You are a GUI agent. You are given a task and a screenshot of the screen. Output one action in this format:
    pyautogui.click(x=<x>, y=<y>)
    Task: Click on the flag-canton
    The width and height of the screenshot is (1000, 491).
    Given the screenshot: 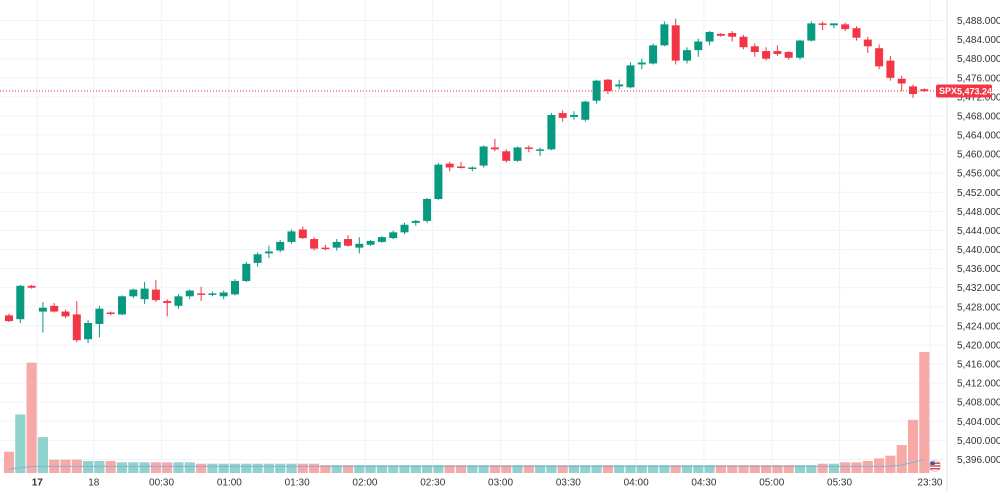 What is the action you would take?
    pyautogui.click(x=932, y=463)
    